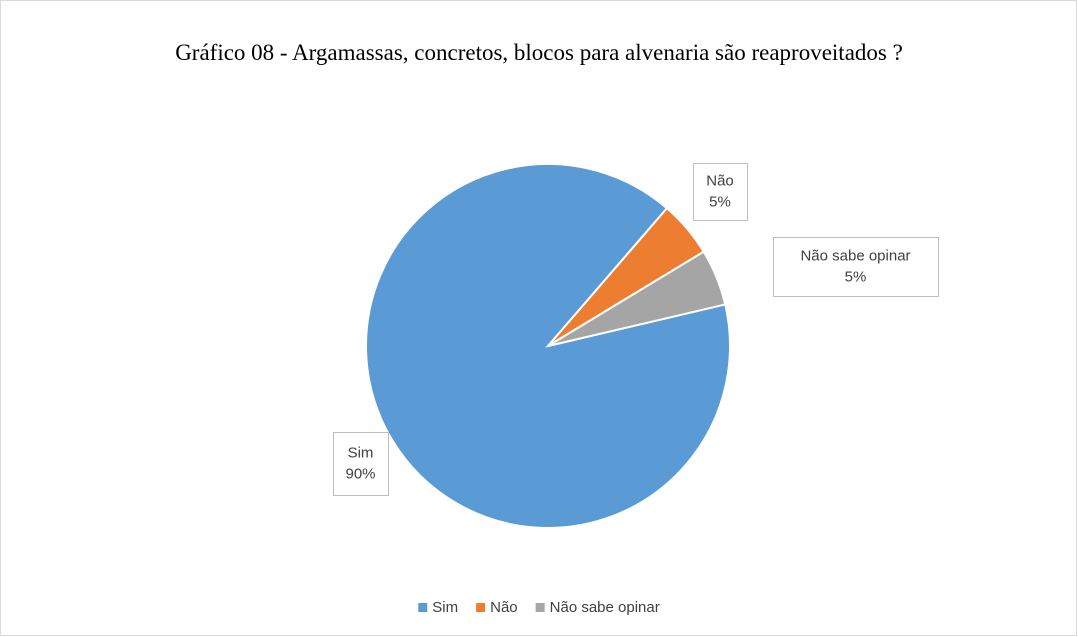 The image size is (1078, 637). What do you see at coordinates (360, 473) in the screenshot?
I see `data-label-value: 90%` at bounding box center [360, 473].